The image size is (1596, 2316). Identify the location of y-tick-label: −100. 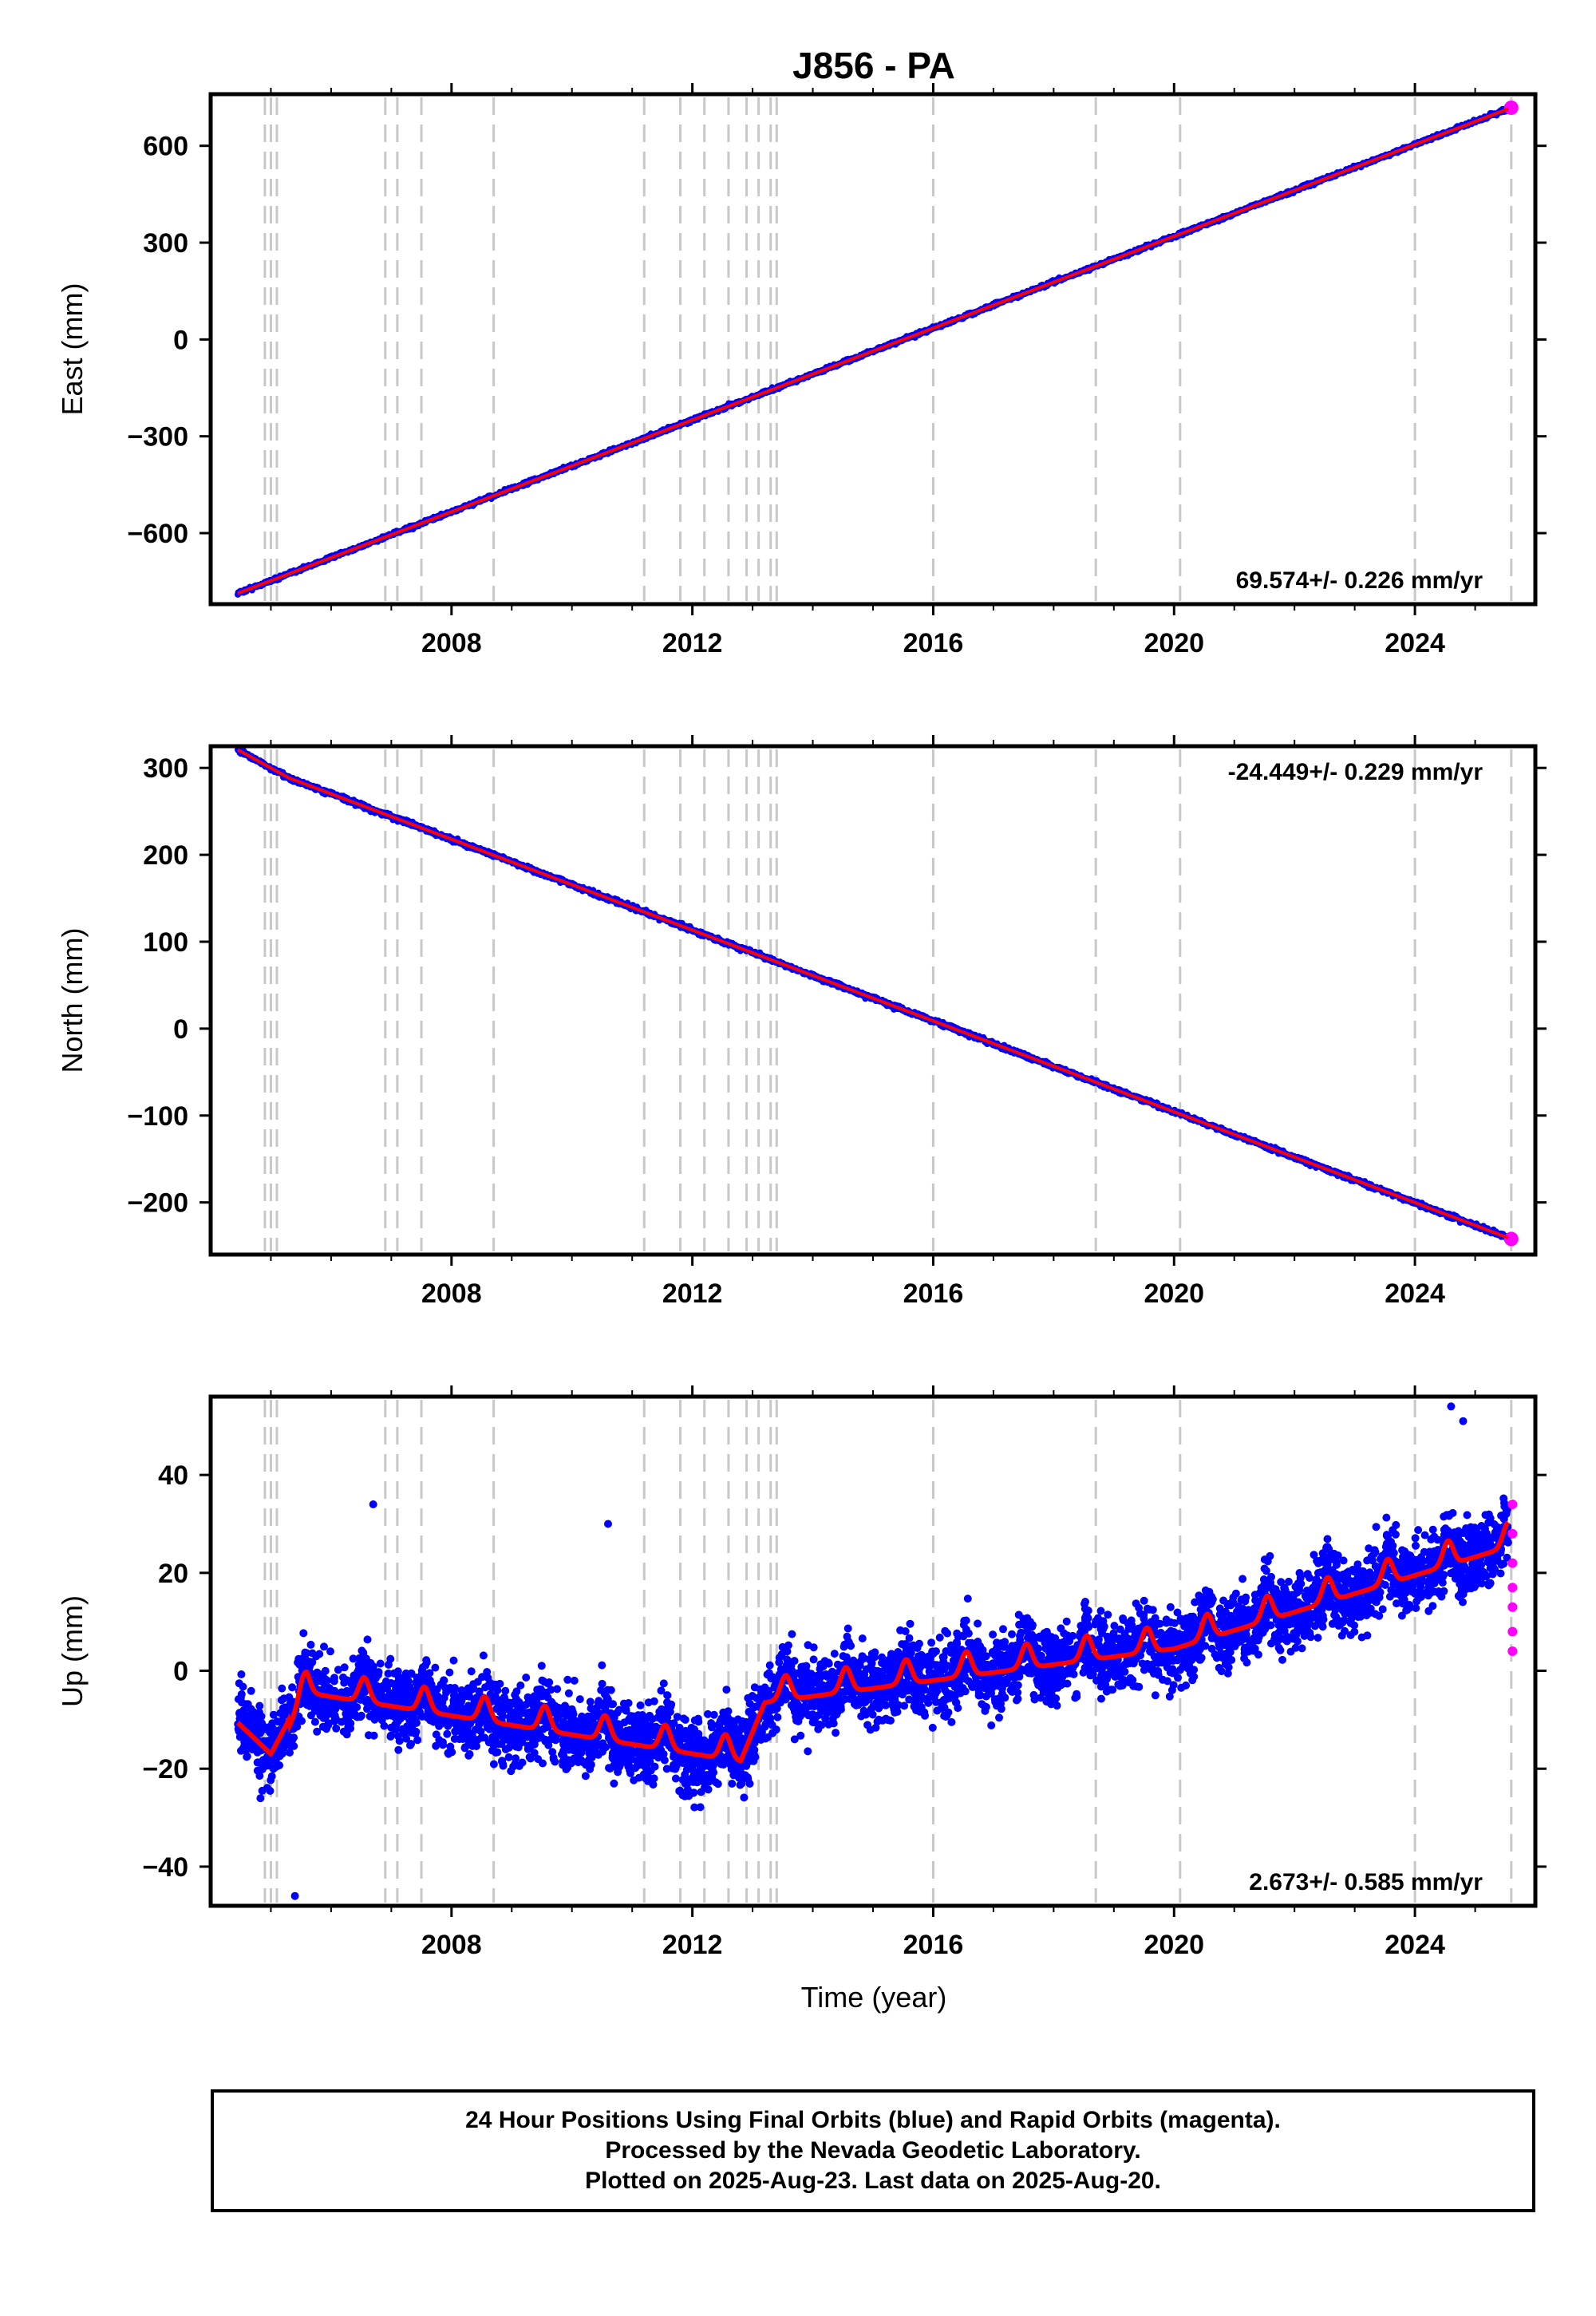
(157, 1116).